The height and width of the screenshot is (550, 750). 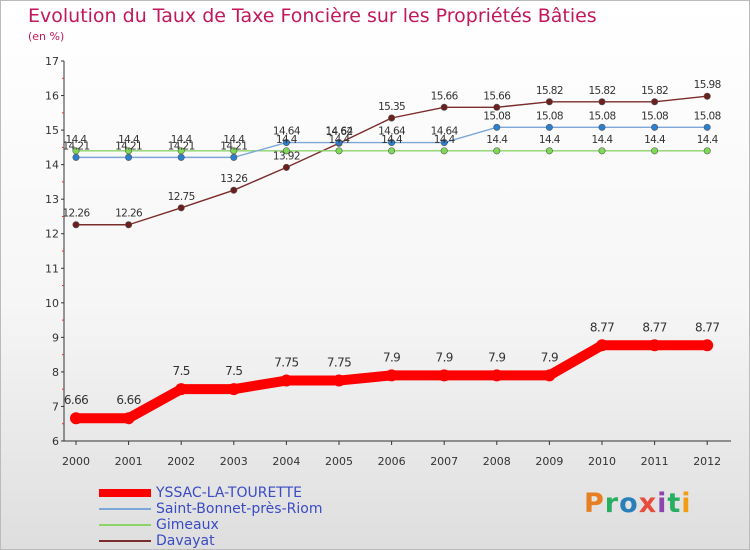 I want to click on unit-label: (en %), so click(x=46, y=36).